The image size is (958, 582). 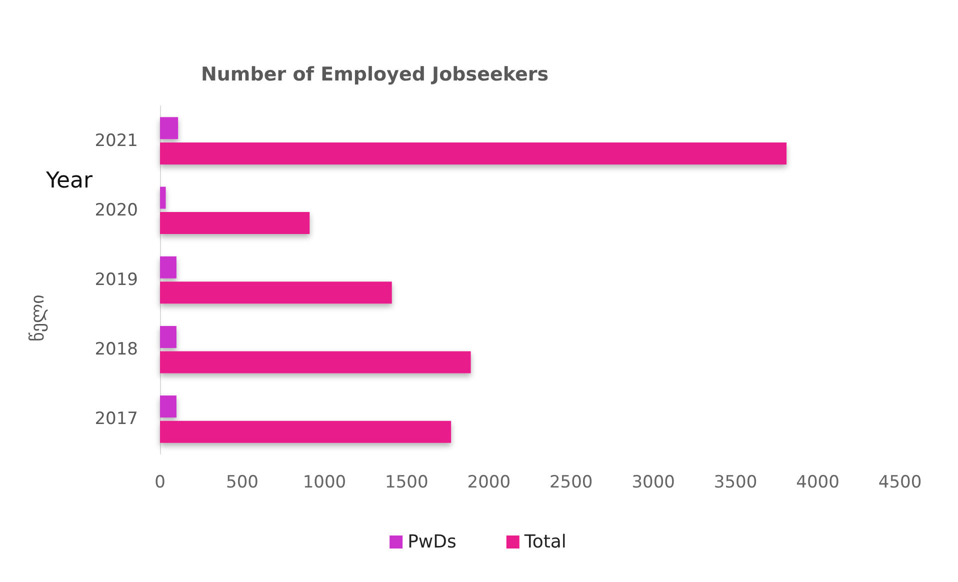 I want to click on legend-label: Total, so click(x=544, y=542).